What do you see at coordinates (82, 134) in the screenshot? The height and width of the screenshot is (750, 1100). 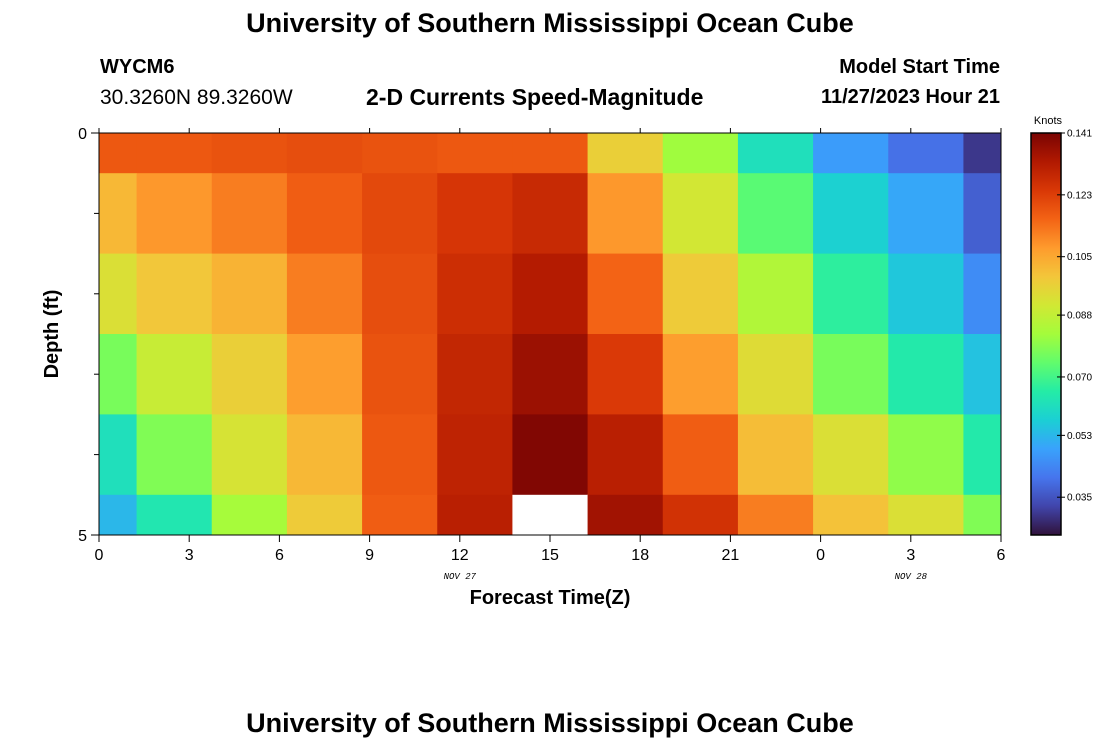 I see `y-tick-label: 0` at bounding box center [82, 134].